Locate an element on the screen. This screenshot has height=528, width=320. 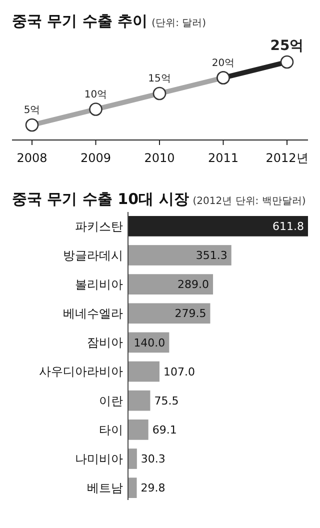
y-tick-label: 잠비아 is located at coordinates (105, 343).